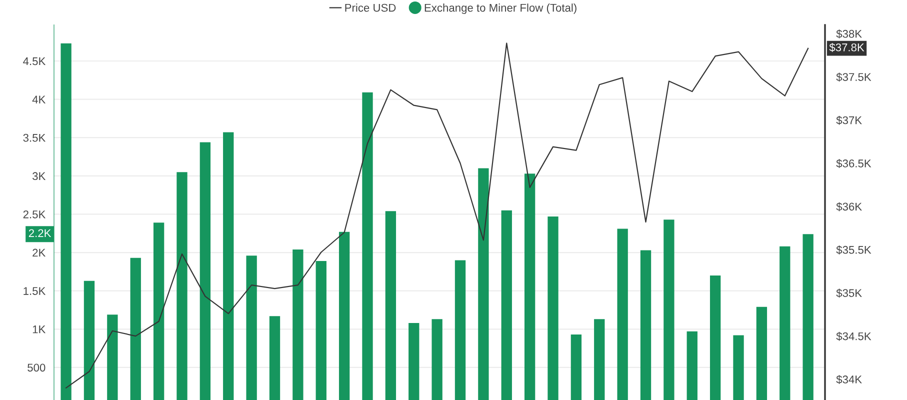 This screenshot has width=907, height=400. I want to click on y2-tick-label: $34.5K, so click(854, 336).